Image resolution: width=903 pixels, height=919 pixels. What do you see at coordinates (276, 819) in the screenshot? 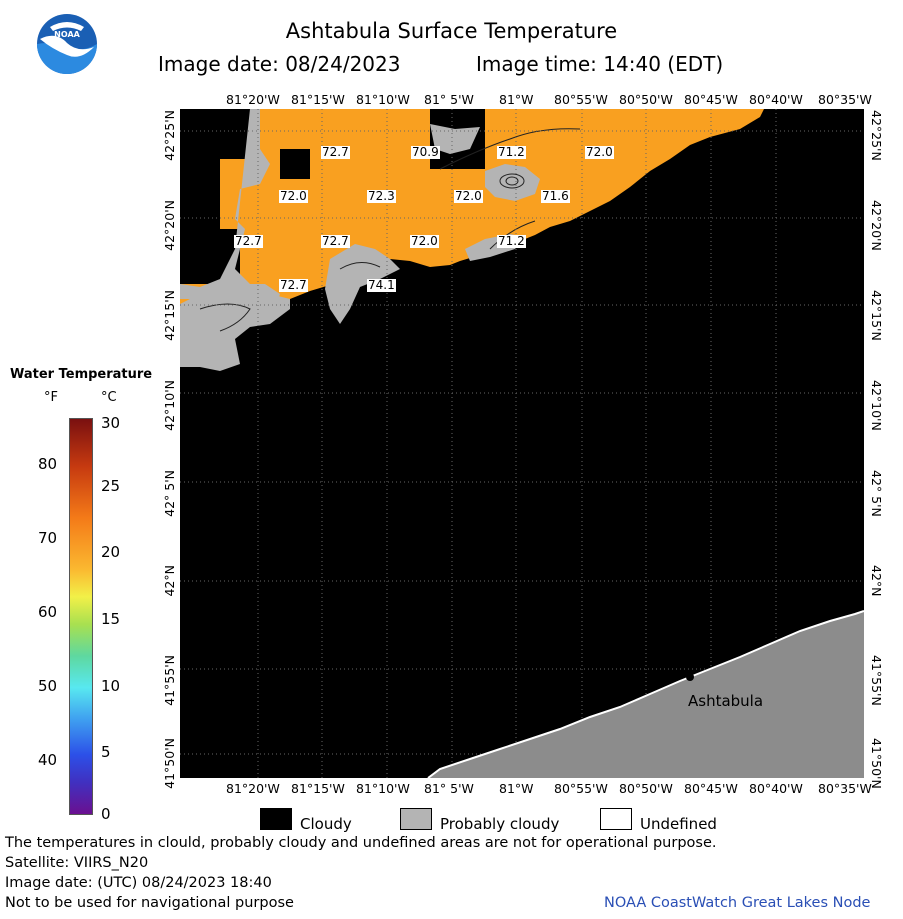
I see `key-cloudy-swatch` at bounding box center [276, 819].